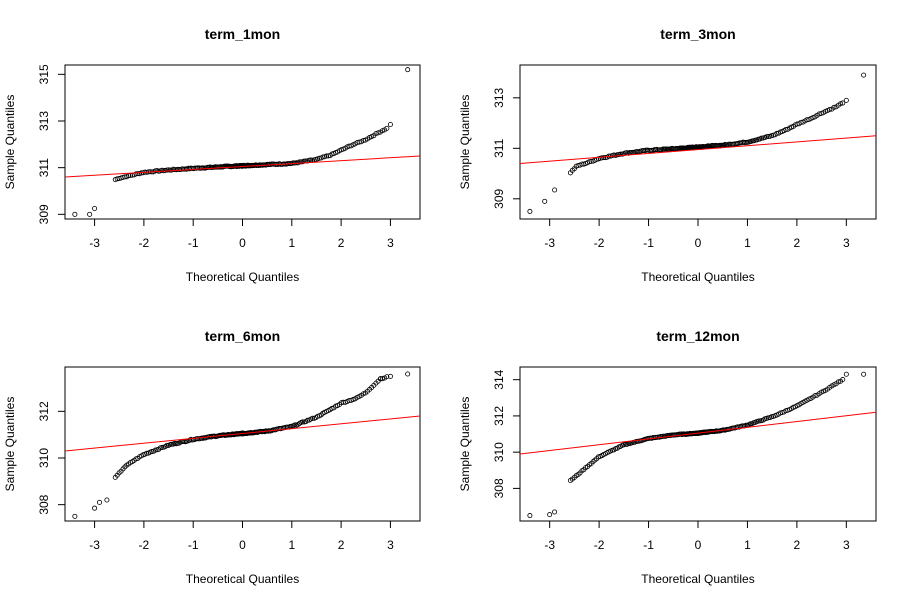 The height and width of the screenshot is (604, 910). I want to click on y-tick-label: 312, so click(499, 416).